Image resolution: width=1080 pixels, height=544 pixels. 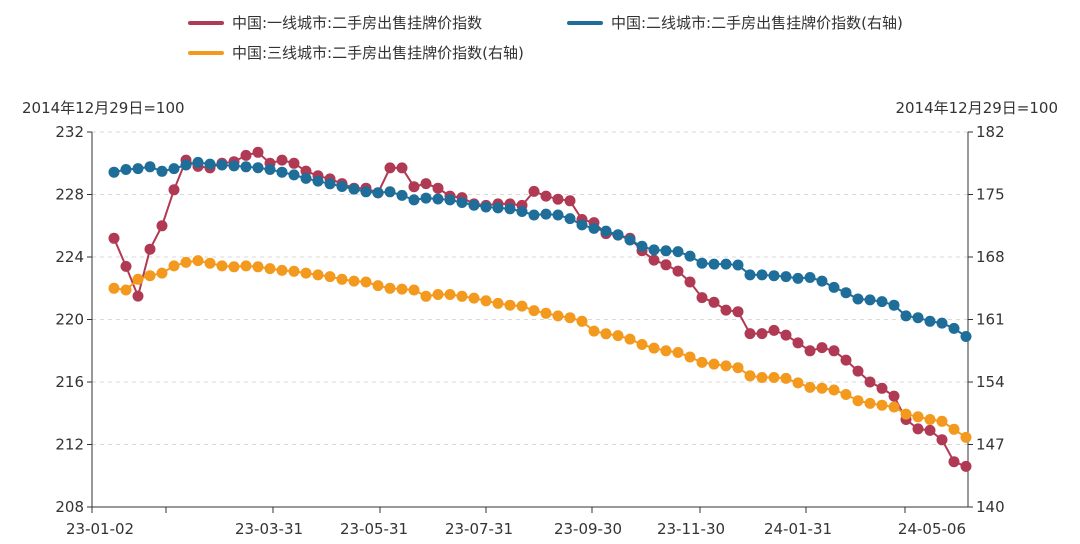 What do you see at coordinates (990, 320) in the screenshot?
I see `y-right-tick-label: 161` at bounding box center [990, 320].